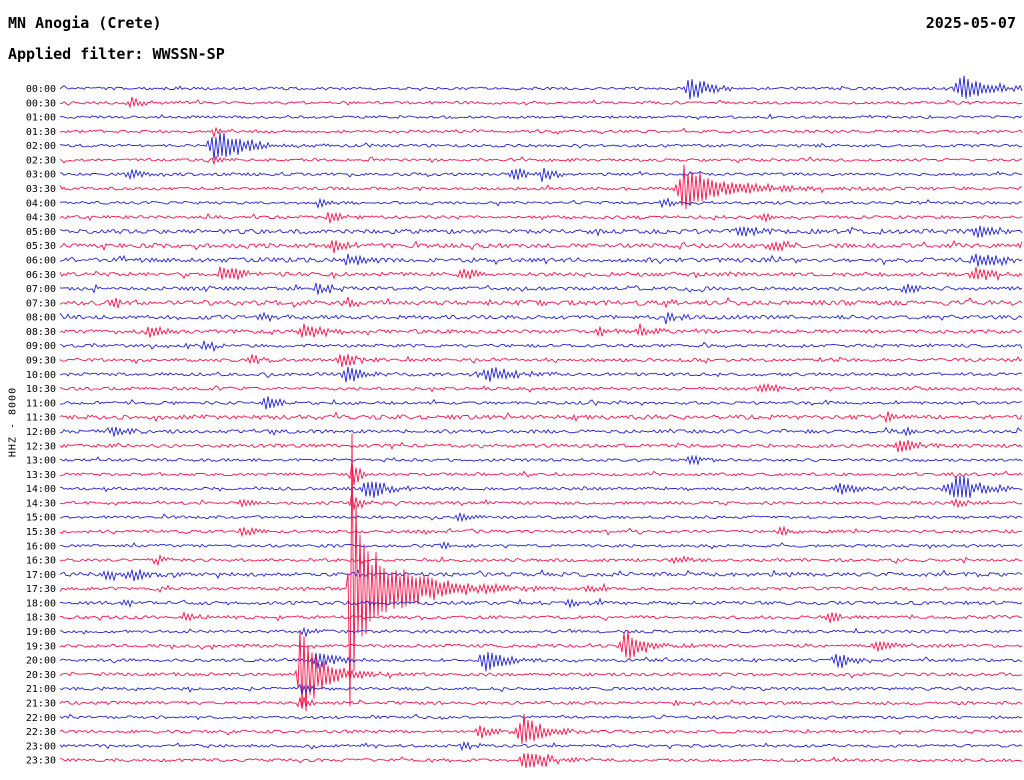 This screenshot has width=1024, height=780. What do you see at coordinates (41, 761) in the screenshot?
I see `row-time-label: 23:30` at bounding box center [41, 761].